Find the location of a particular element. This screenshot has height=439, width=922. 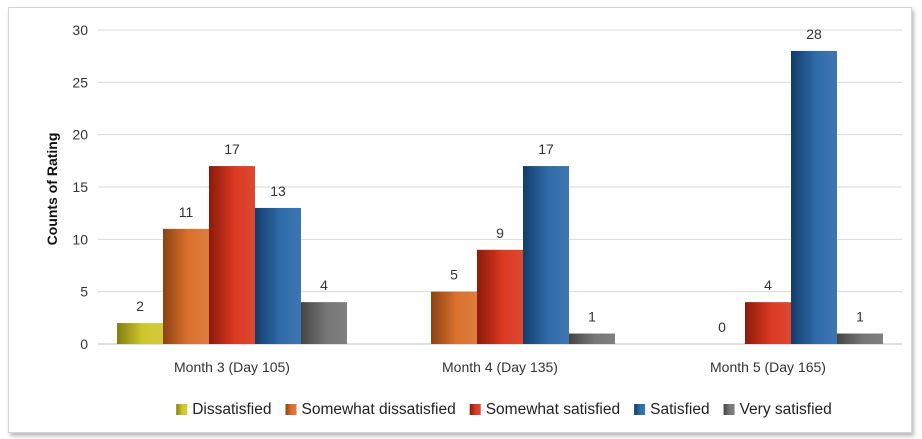

y-tick-label: 30 is located at coordinates (80, 30).